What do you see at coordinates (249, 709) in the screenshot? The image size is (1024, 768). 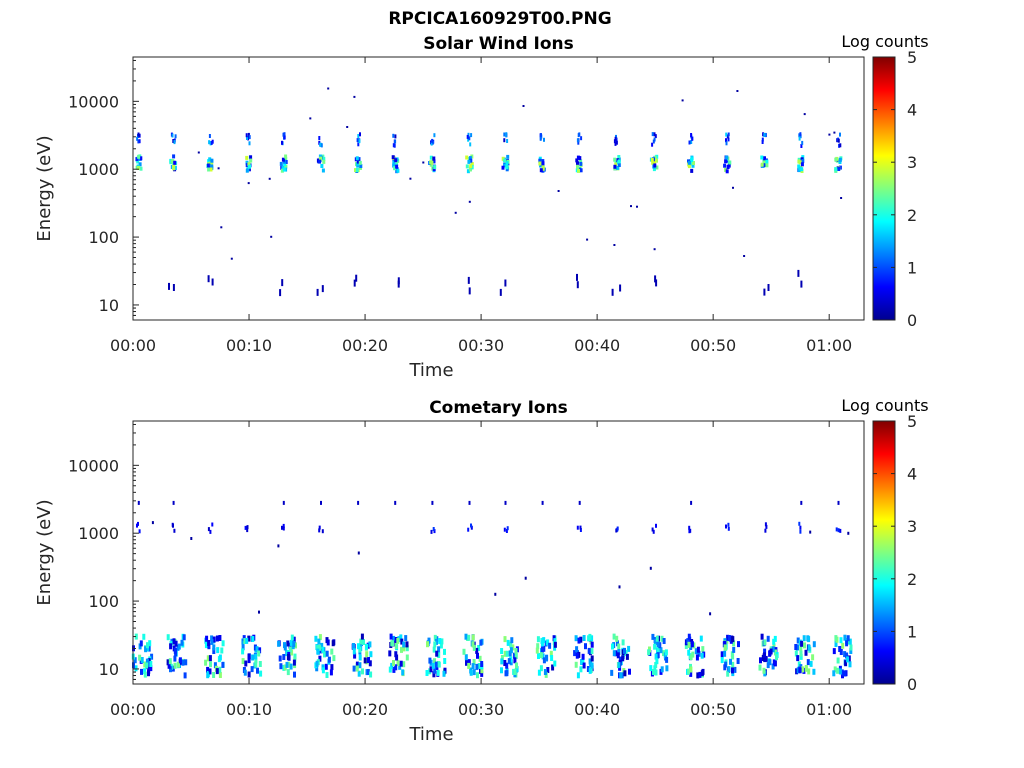 I see `x-tick-label: 00:10` at bounding box center [249, 709].